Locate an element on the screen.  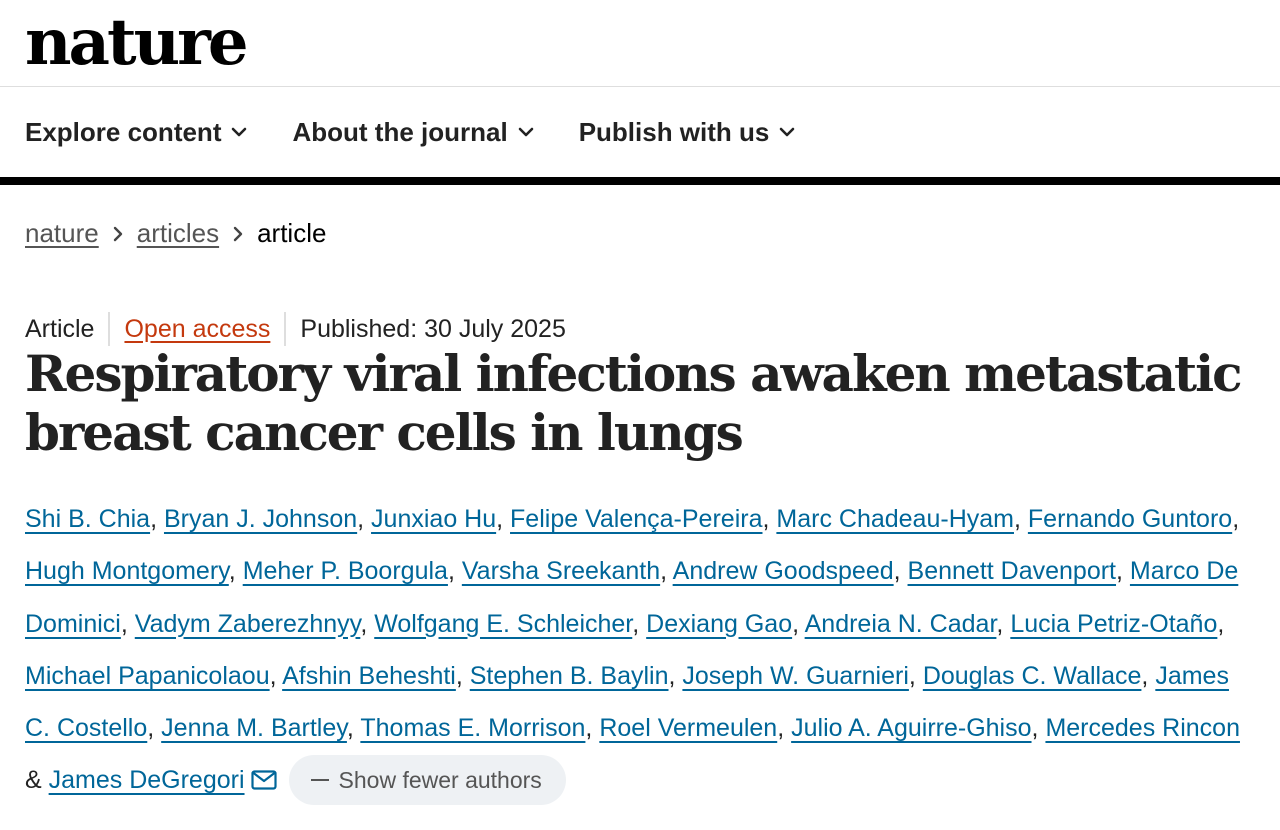
author-link: Andreia N. Cadar is located at coordinates (900, 623).